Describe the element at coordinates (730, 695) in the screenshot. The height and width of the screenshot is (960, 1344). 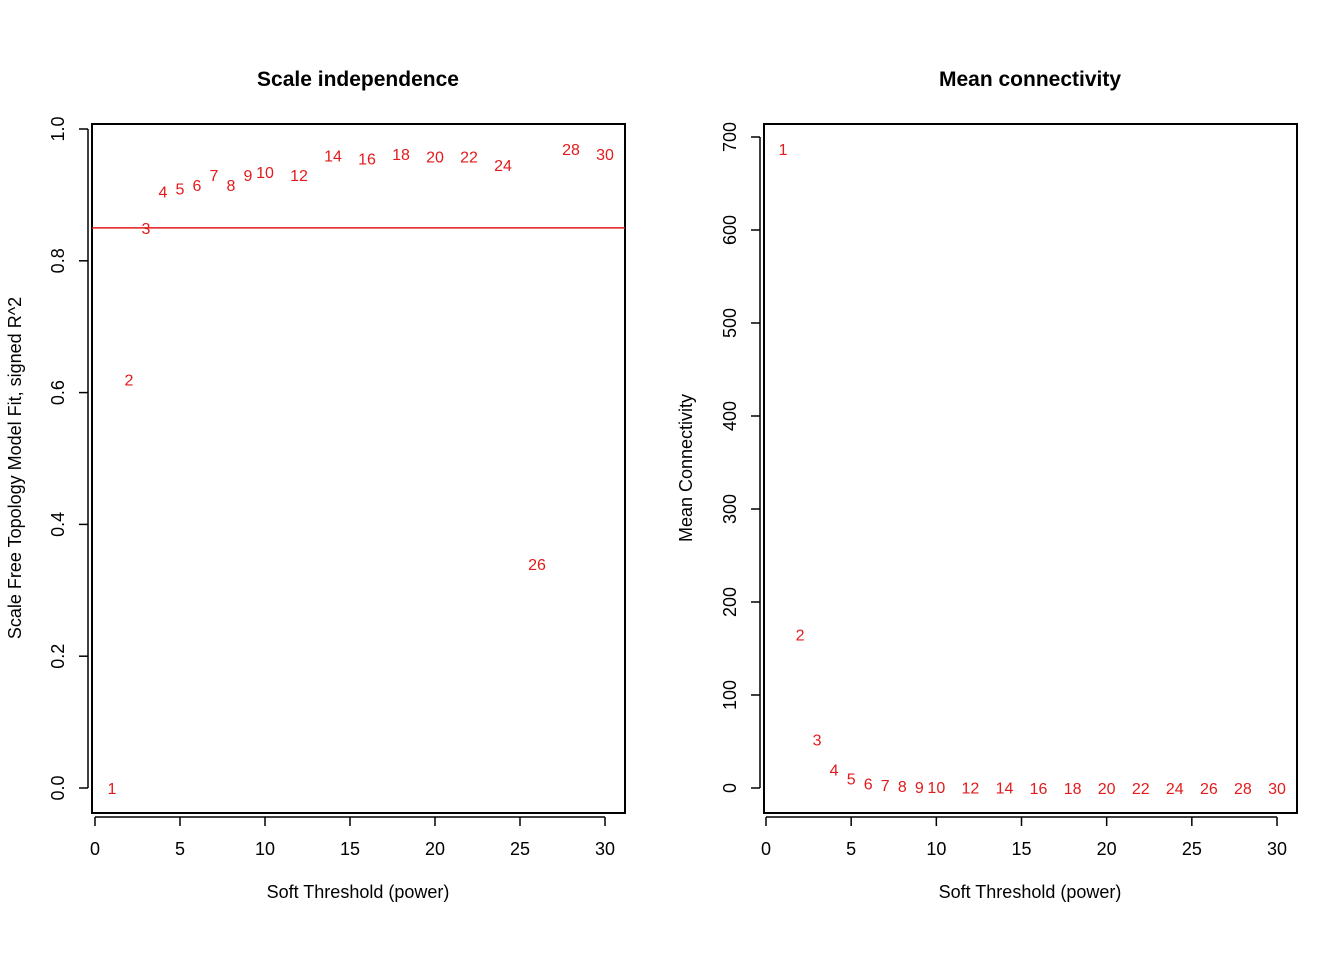
I see `y-tick-label: 100` at that location.